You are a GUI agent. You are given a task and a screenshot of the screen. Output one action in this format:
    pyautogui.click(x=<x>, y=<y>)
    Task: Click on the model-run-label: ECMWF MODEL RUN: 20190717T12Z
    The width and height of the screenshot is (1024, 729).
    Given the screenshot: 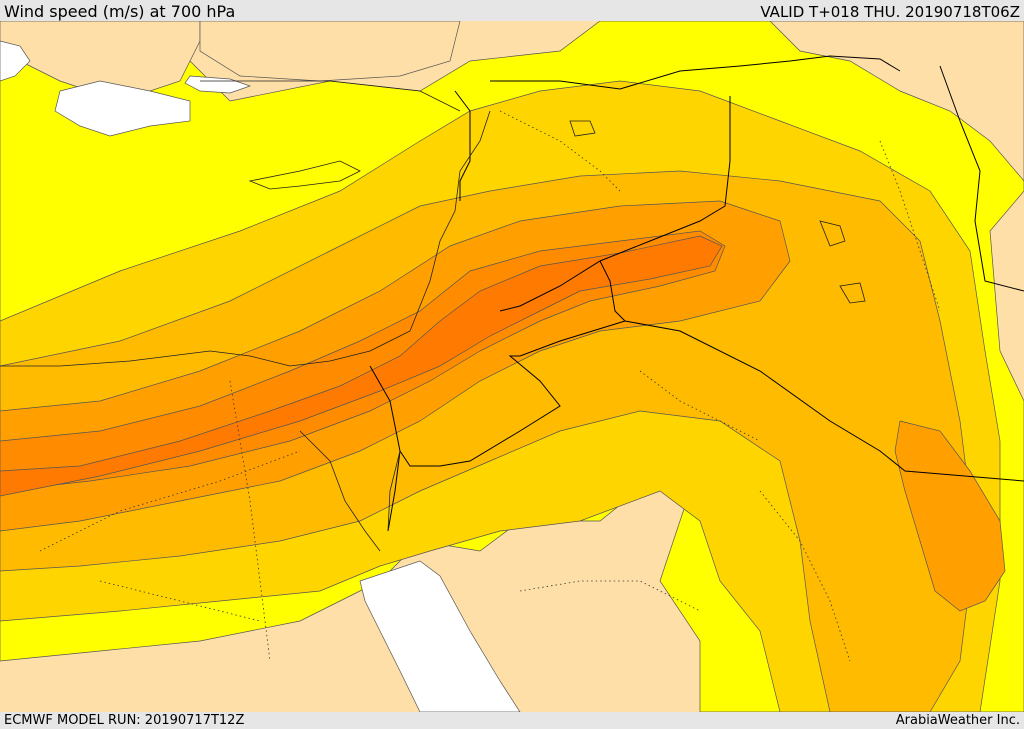 What is the action you would take?
    pyautogui.click(x=124, y=720)
    